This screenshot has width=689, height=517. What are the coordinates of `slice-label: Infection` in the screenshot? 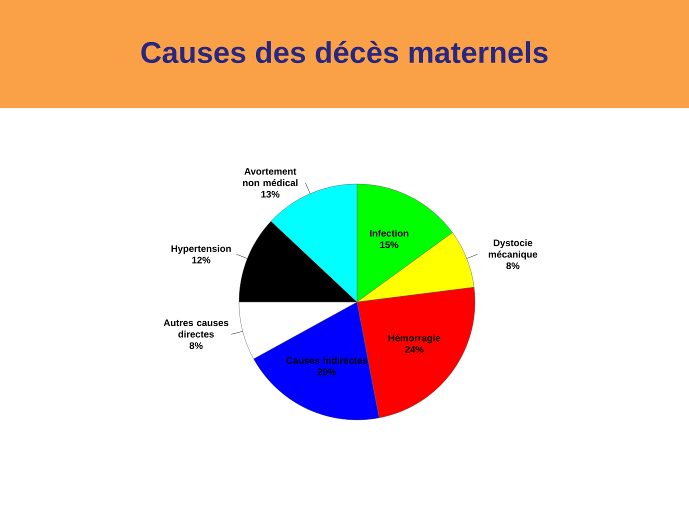 It's located at (389, 233).